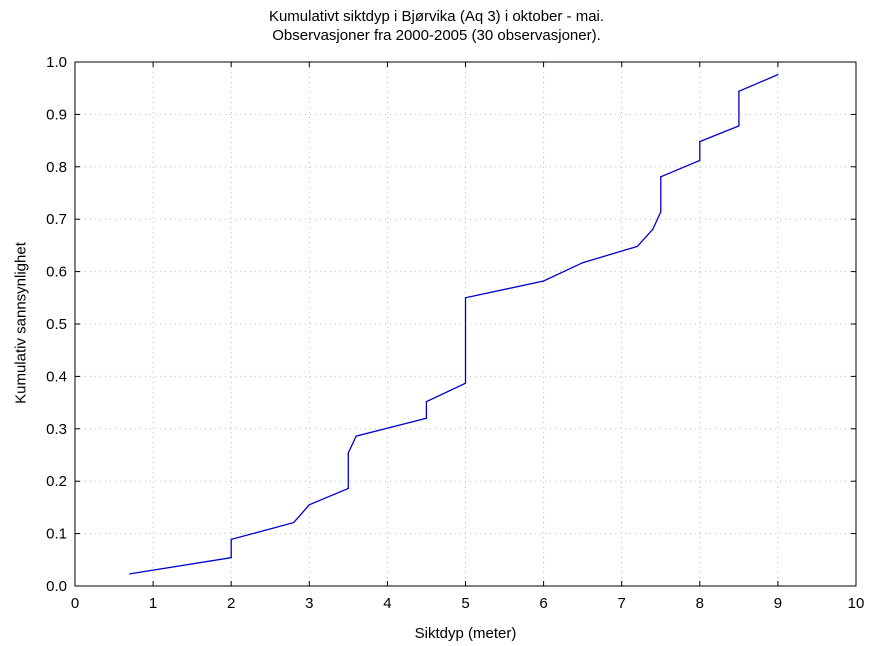 This screenshot has width=873, height=646. I want to click on x-tick-label: 1, so click(153, 603).